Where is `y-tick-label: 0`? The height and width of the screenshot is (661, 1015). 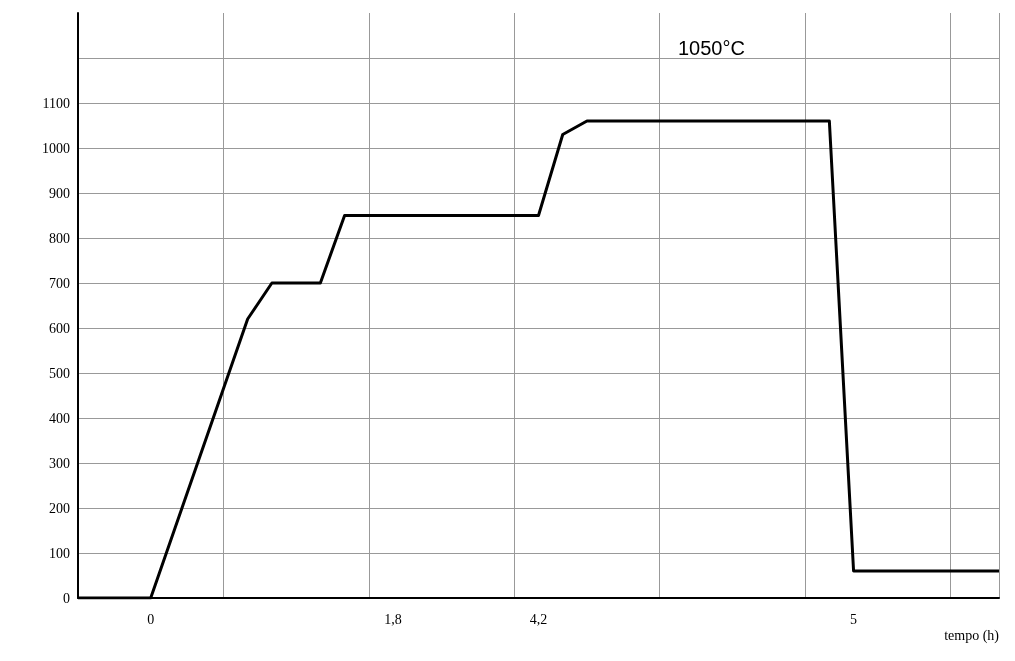 y-tick-label: 0 is located at coordinates (66, 598).